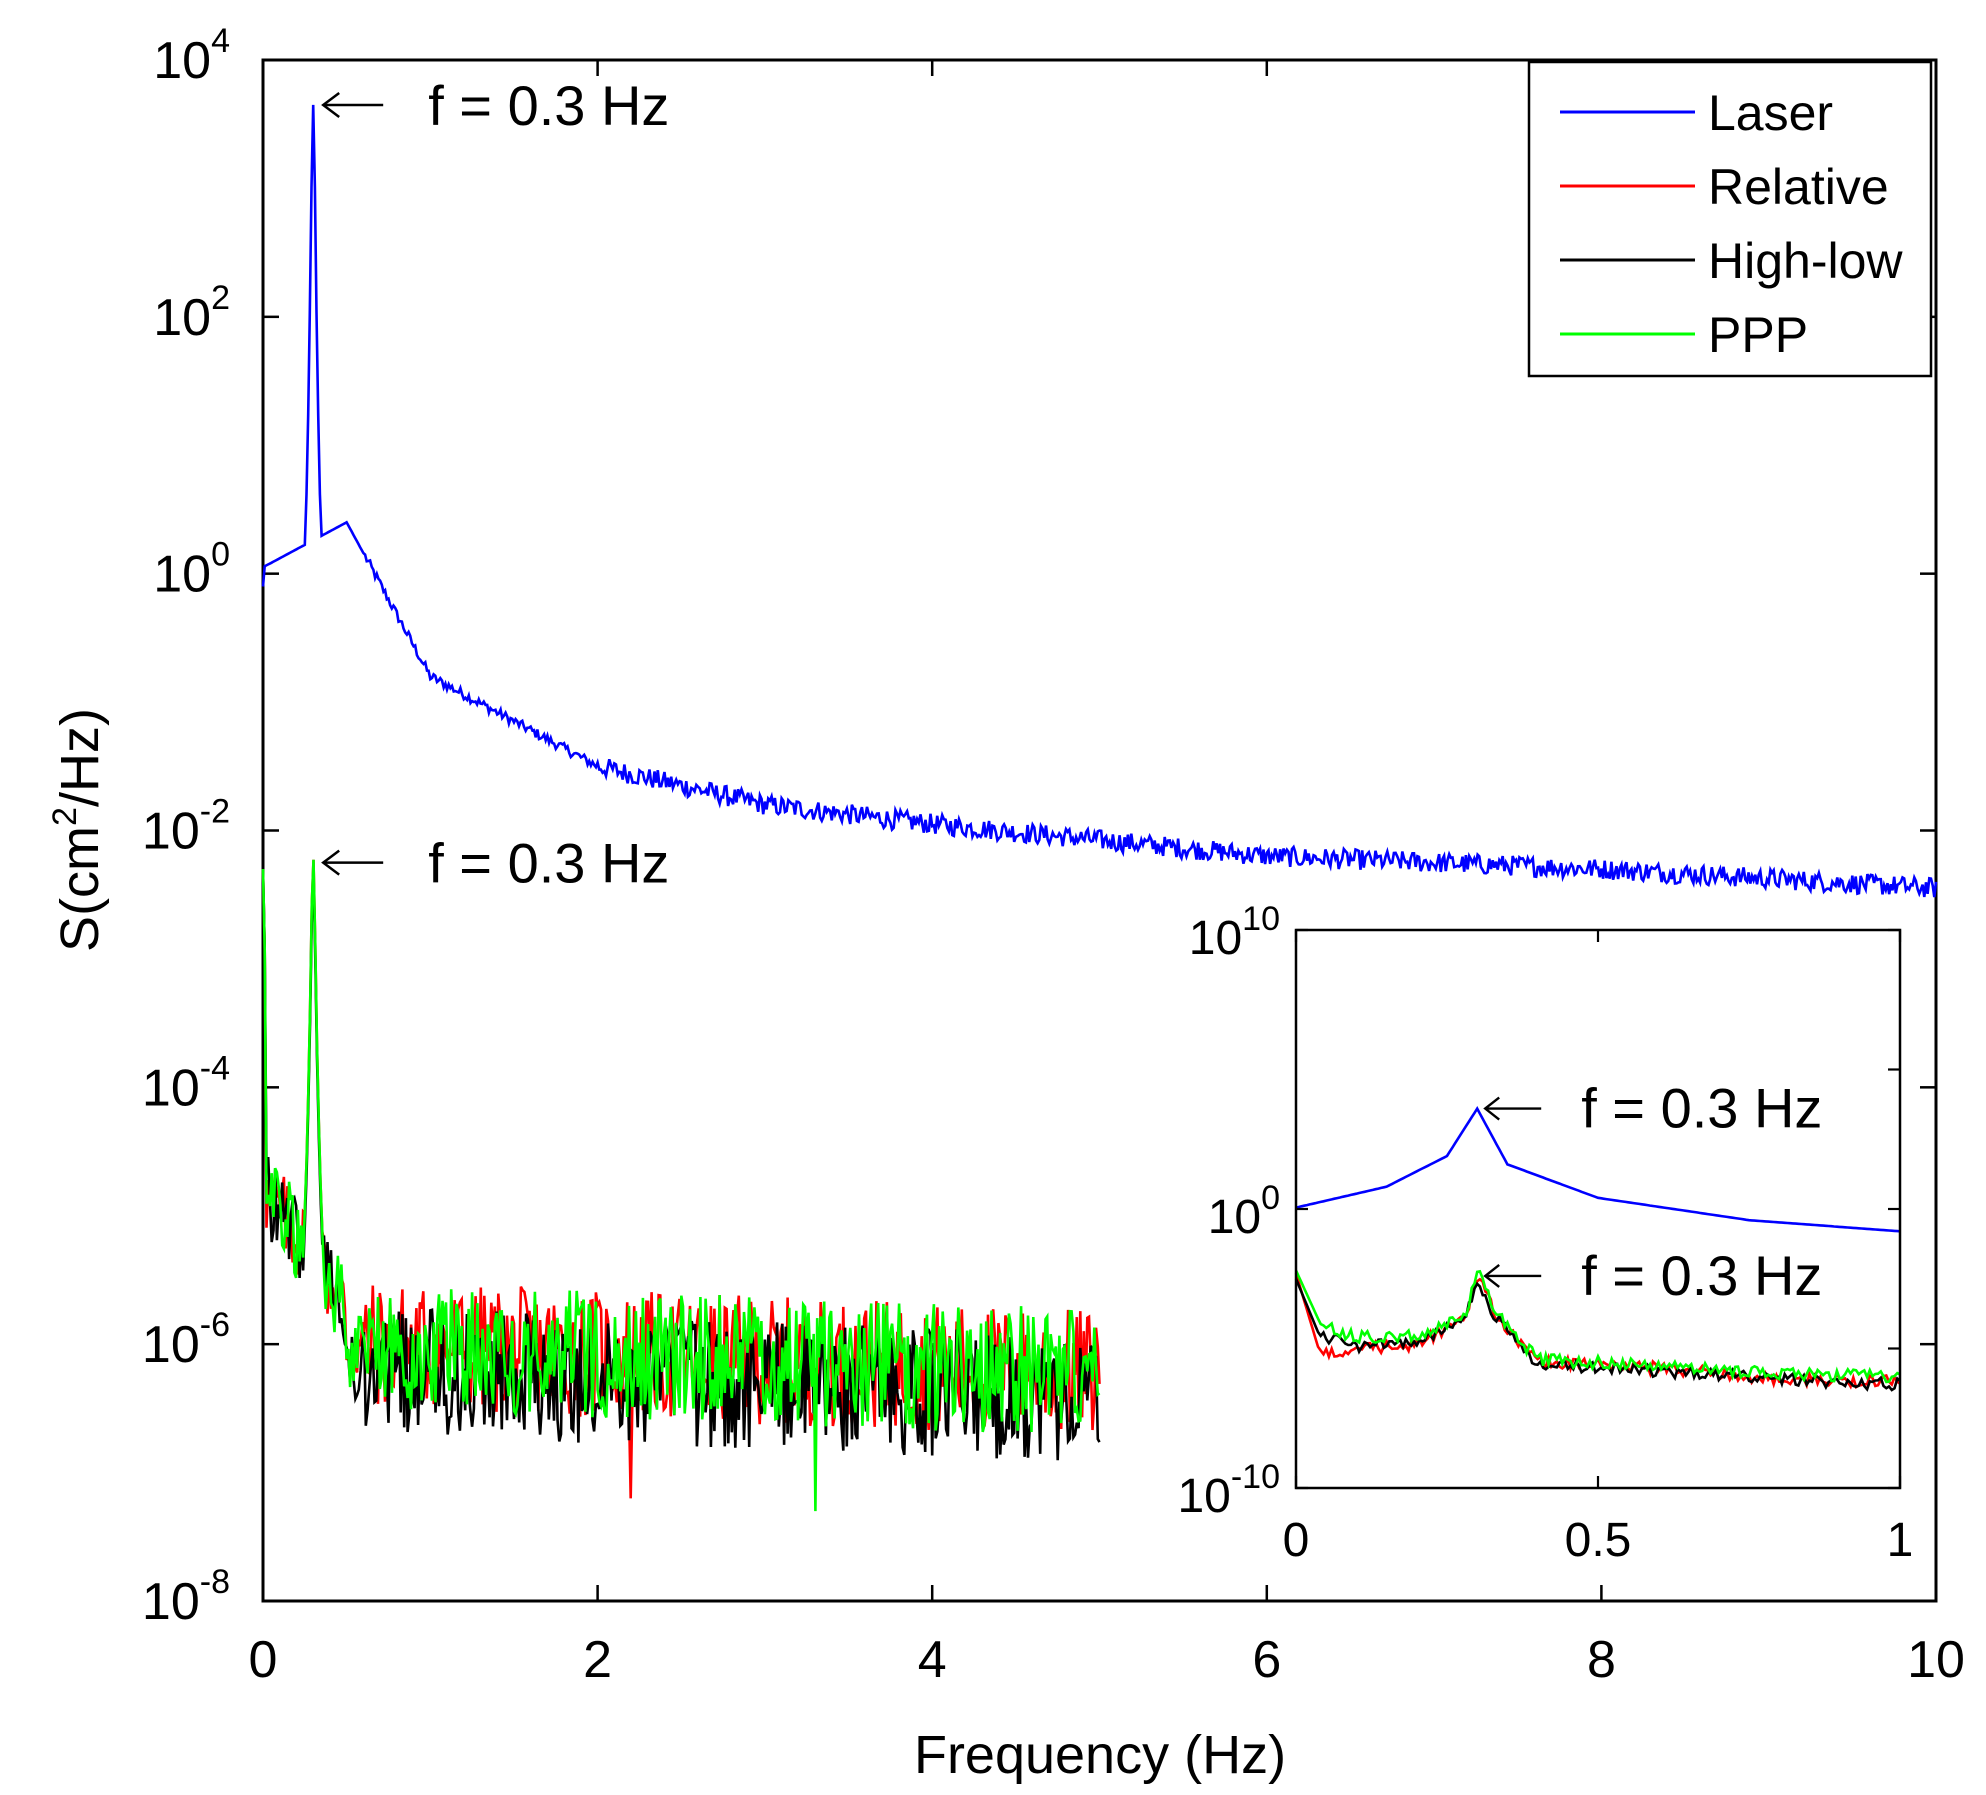 The width and height of the screenshot is (1986, 1795). What do you see at coordinates (220, 555) in the screenshot?
I see `y-tick-exponent: 0` at bounding box center [220, 555].